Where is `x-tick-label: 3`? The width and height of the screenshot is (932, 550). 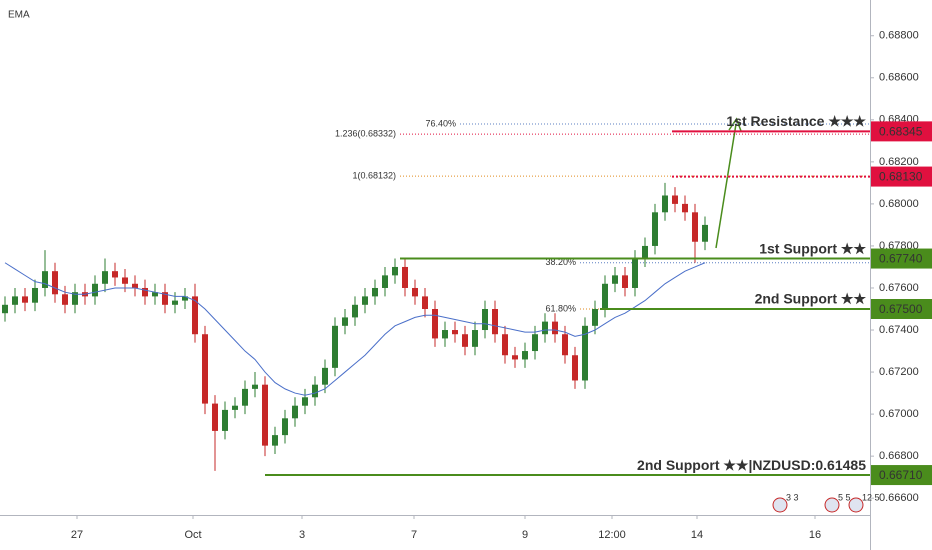 x-tick-label: 3 is located at coordinates (302, 535).